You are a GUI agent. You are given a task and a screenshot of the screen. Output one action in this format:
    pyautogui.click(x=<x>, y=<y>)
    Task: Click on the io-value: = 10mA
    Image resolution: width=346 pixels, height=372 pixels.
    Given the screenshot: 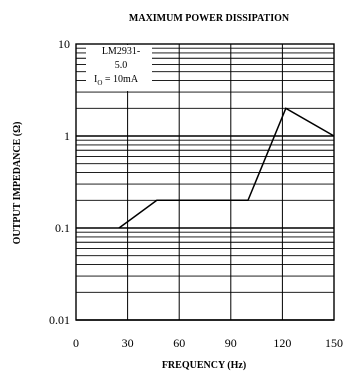 What is the action you would take?
    pyautogui.click(x=120, y=79)
    